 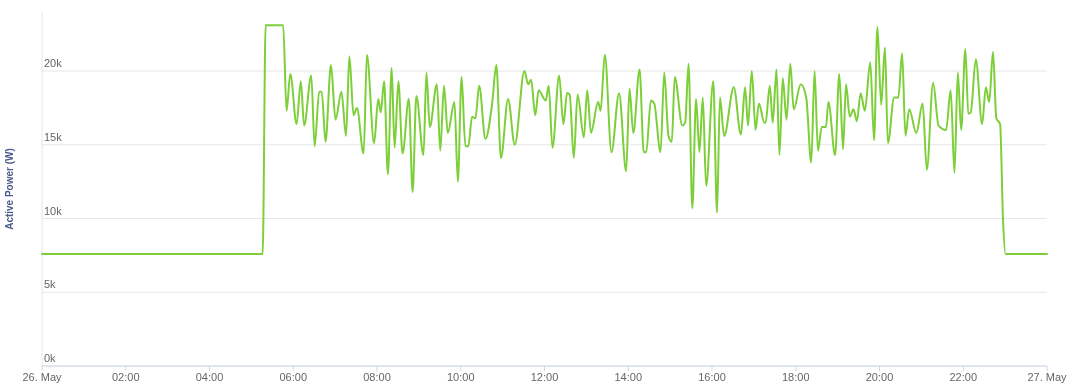 What do you see at coordinates (125, 377) in the screenshot?
I see `x-tick-label: 02:00` at bounding box center [125, 377].